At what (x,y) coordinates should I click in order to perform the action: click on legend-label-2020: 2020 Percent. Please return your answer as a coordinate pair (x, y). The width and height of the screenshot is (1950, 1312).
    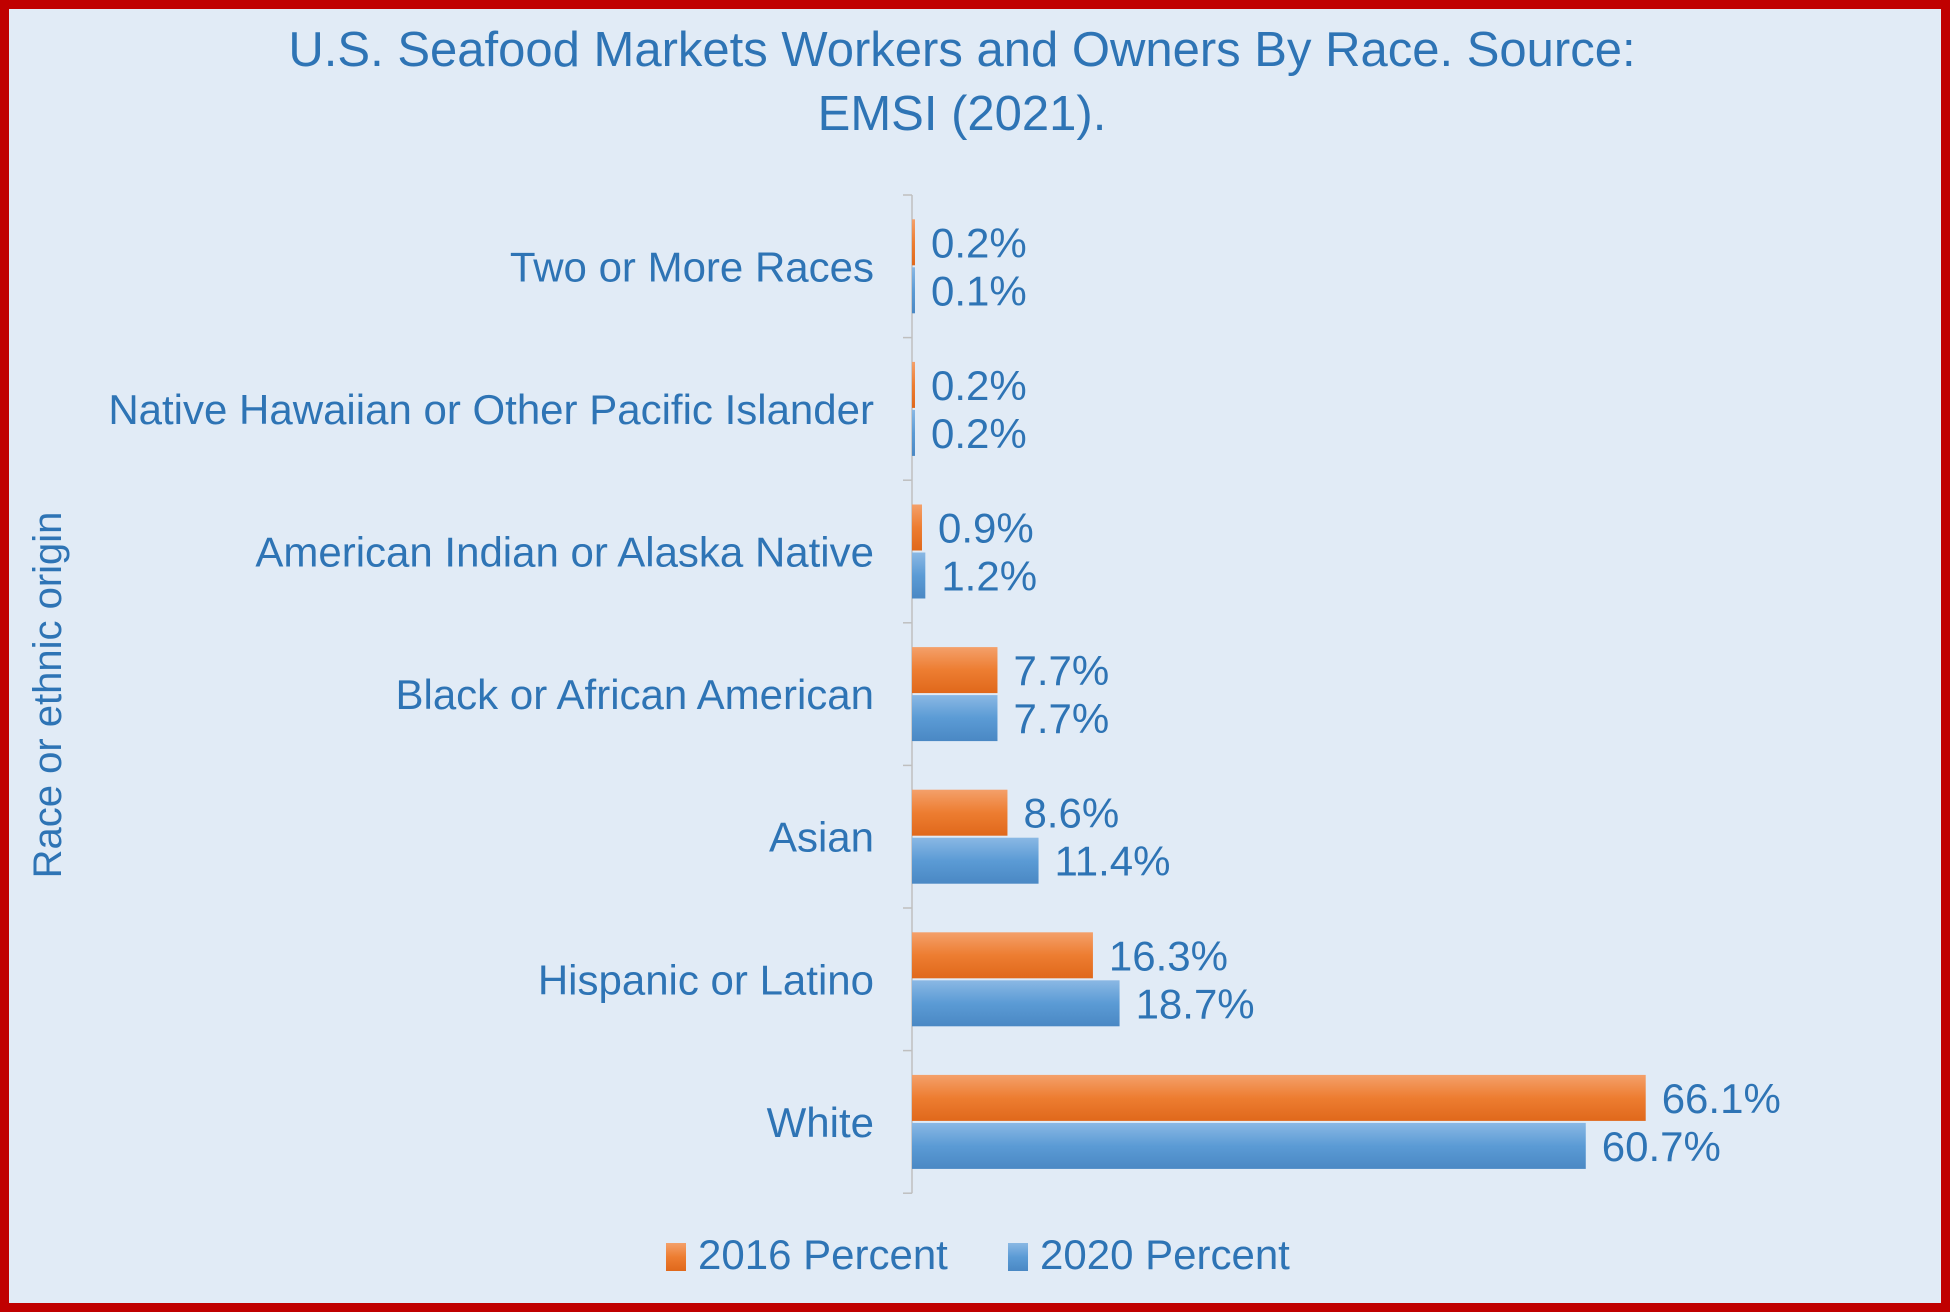
    Looking at the image, I should click on (1165, 1254).